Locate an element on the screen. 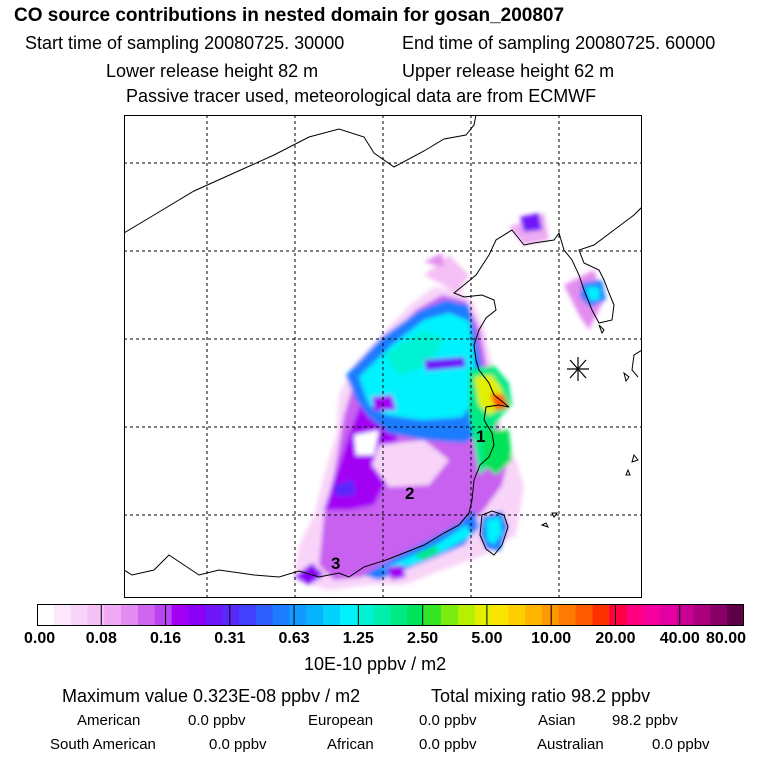 Image resolution: width=768 pixels, height=768 pixels. colorbar-tick-label: 20.00 is located at coordinates (615, 638).